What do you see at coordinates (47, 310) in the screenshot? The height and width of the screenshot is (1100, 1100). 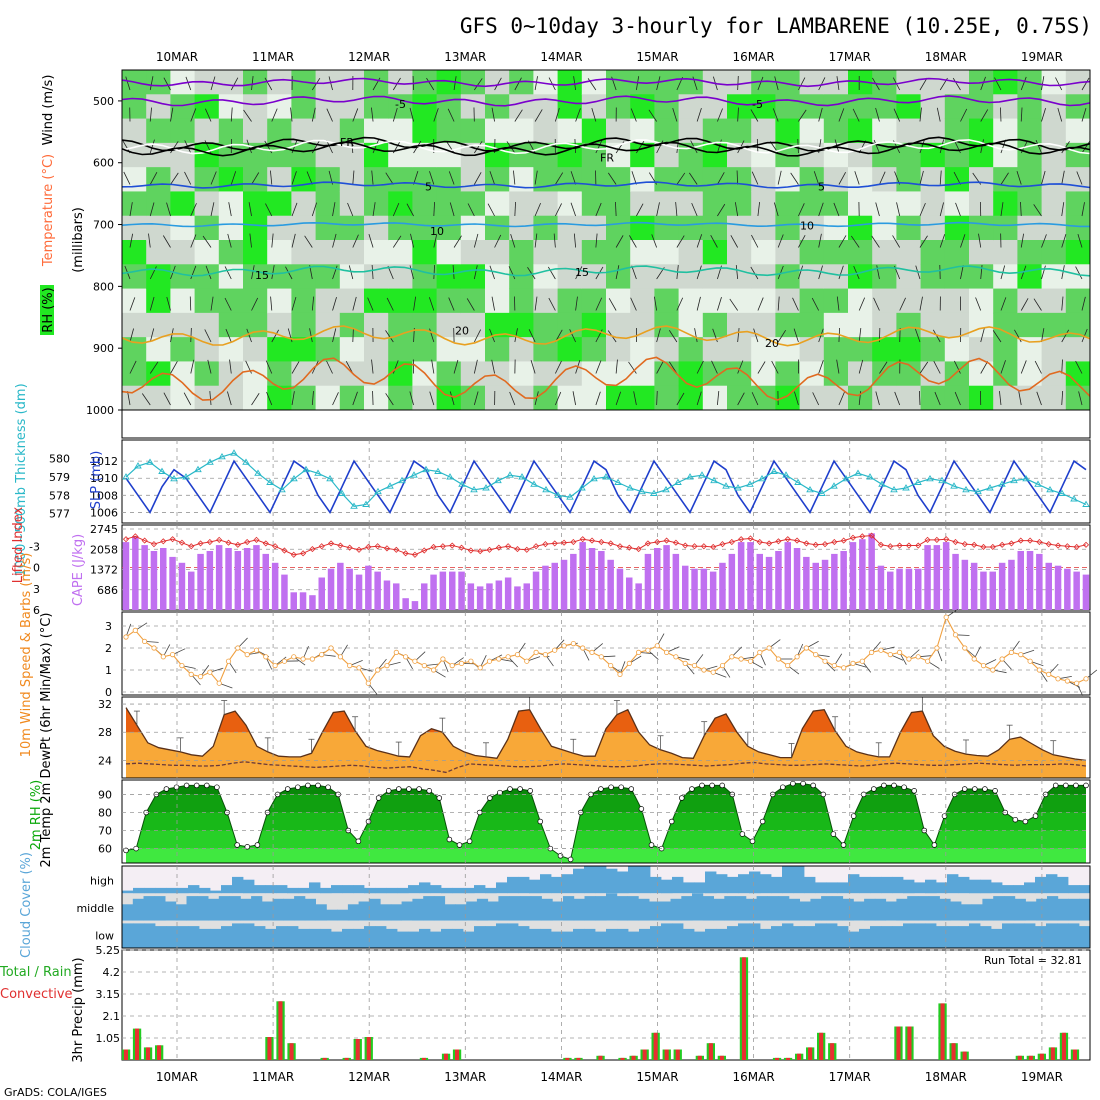 I see `rh-legend-swatch` at bounding box center [47, 310].